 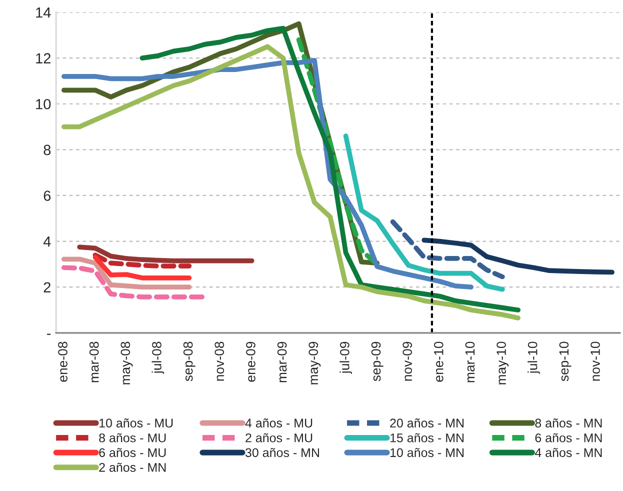 What do you see at coordinates (407, 361) in the screenshot?
I see `x-tick-label: nov-09` at bounding box center [407, 361].